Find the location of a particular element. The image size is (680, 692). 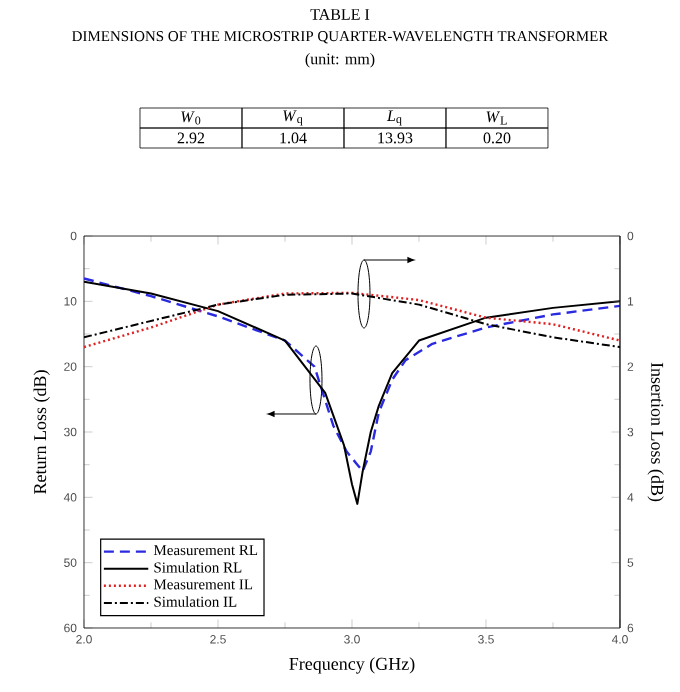

text: 1.04 is located at coordinates (293, 138).